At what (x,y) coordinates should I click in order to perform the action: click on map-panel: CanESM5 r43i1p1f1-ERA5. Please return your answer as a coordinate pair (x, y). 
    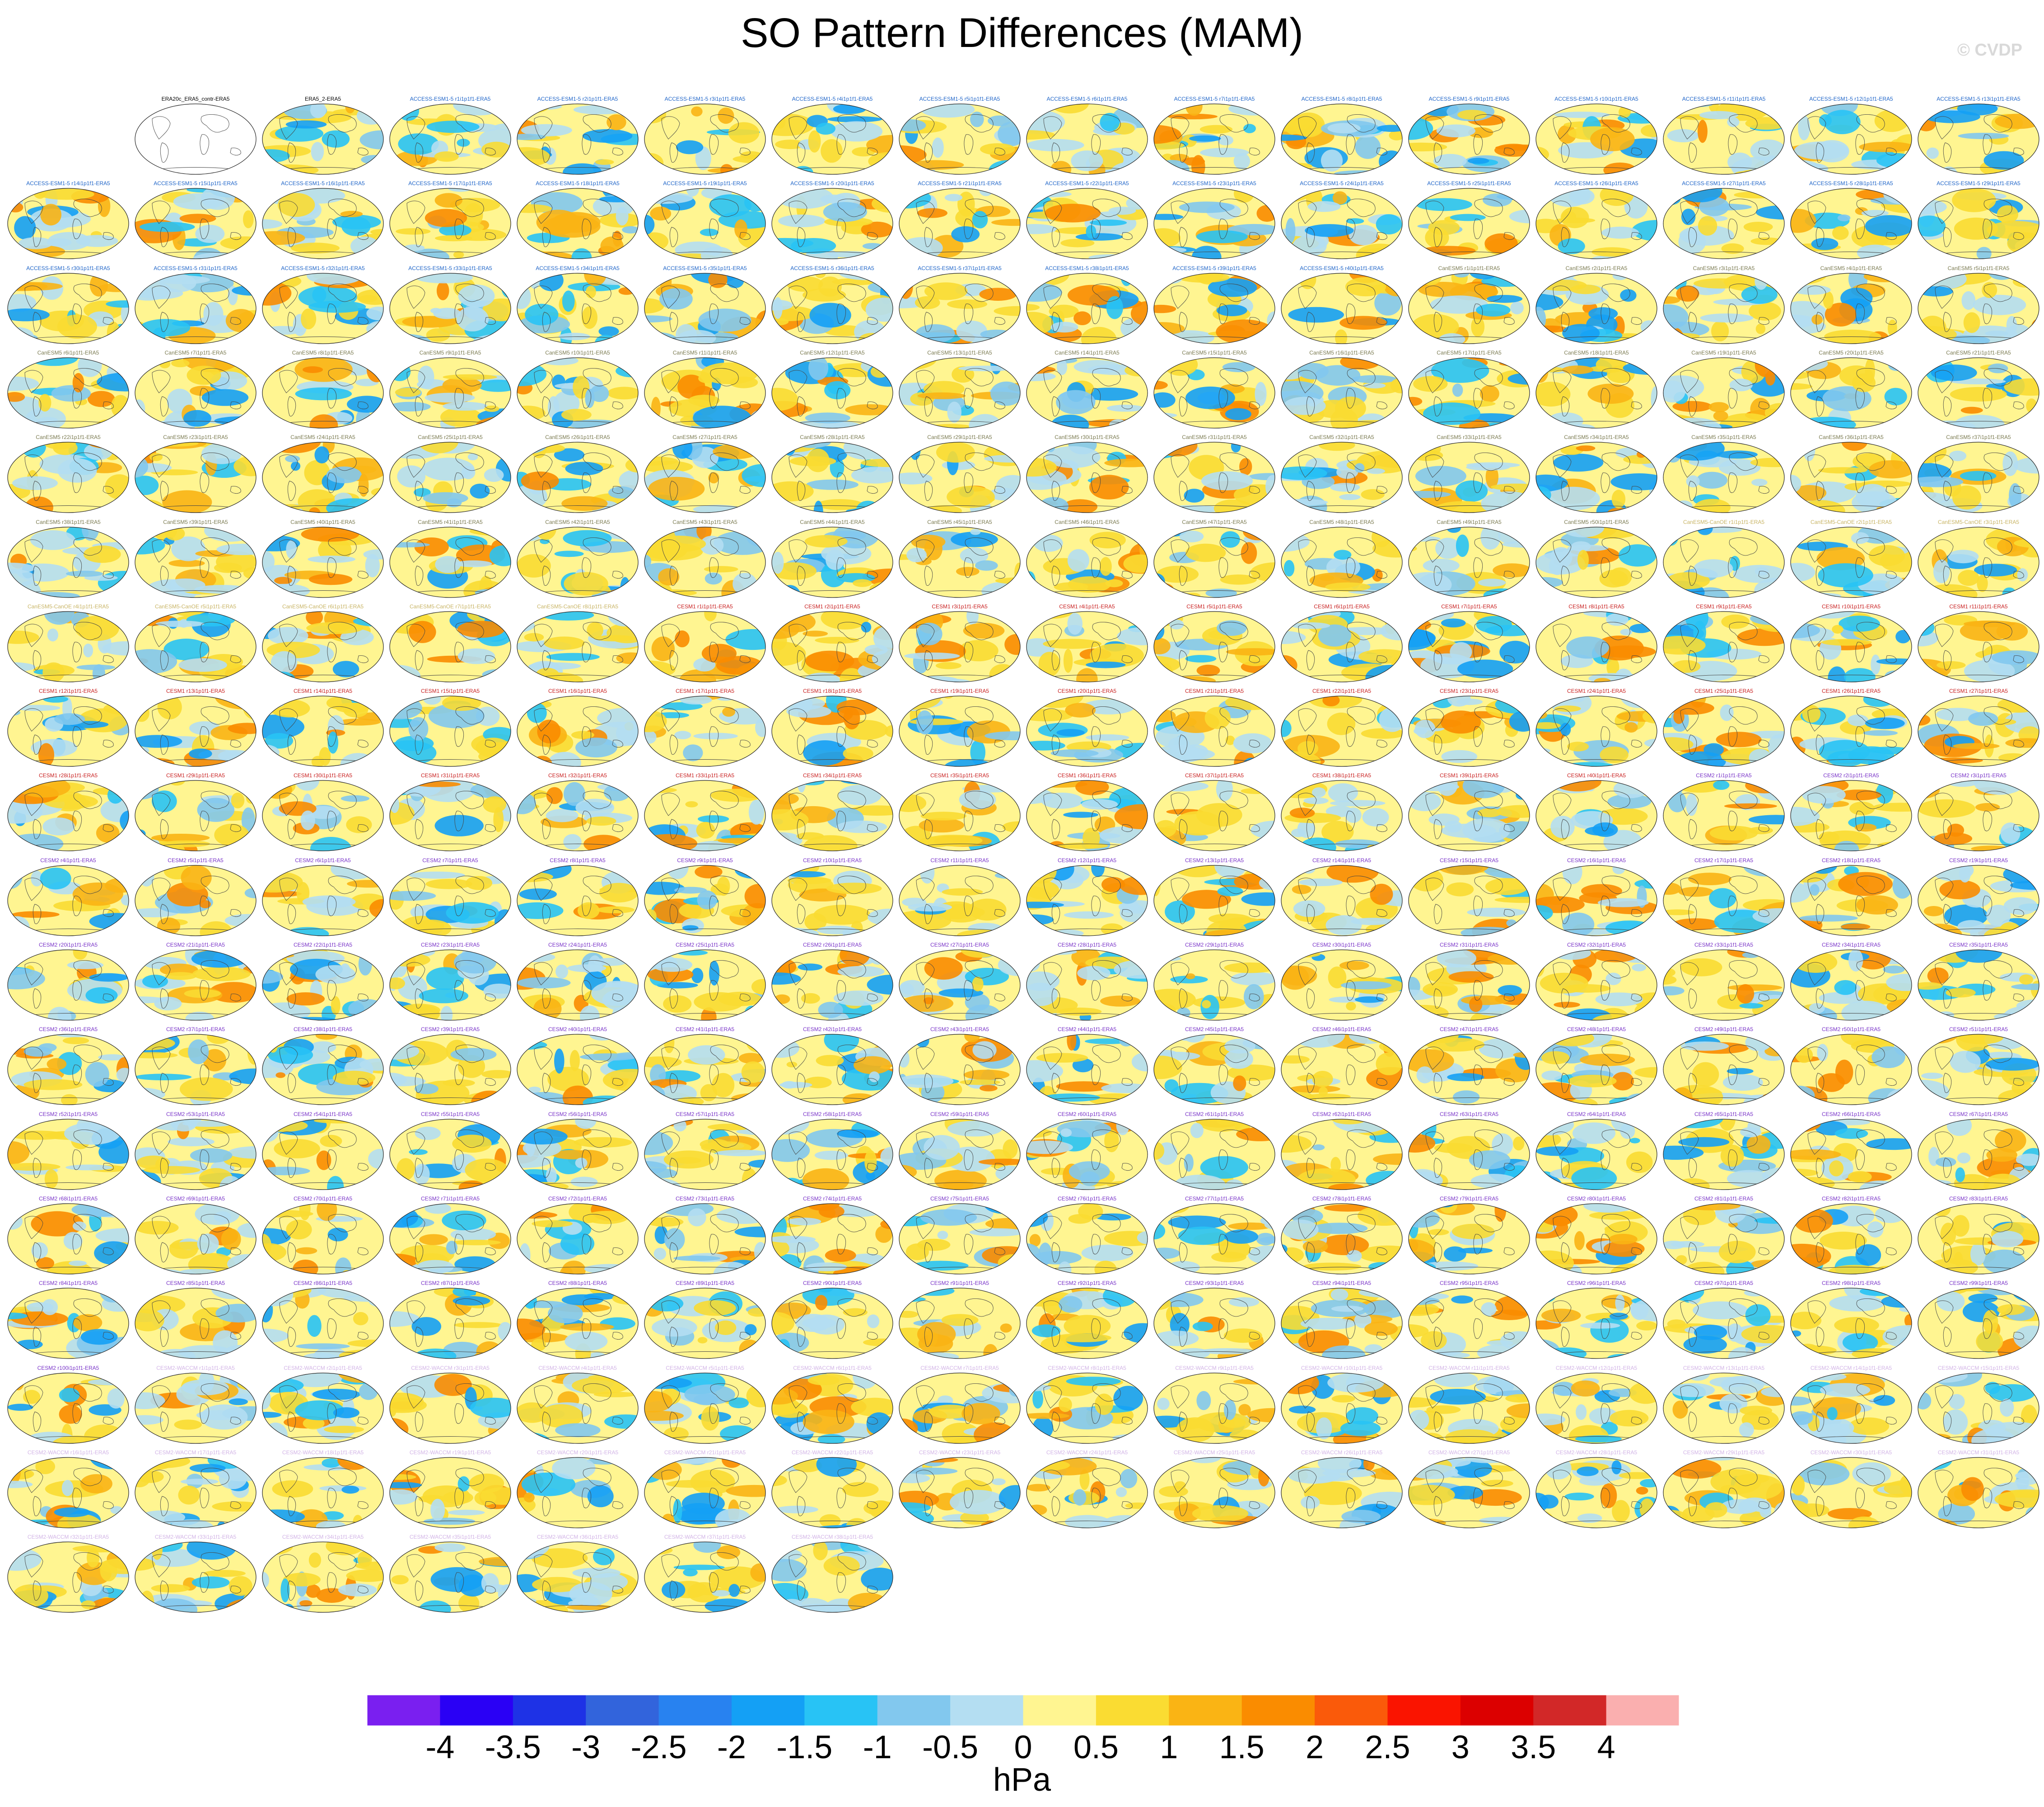
    Looking at the image, I should click on (705, 558).